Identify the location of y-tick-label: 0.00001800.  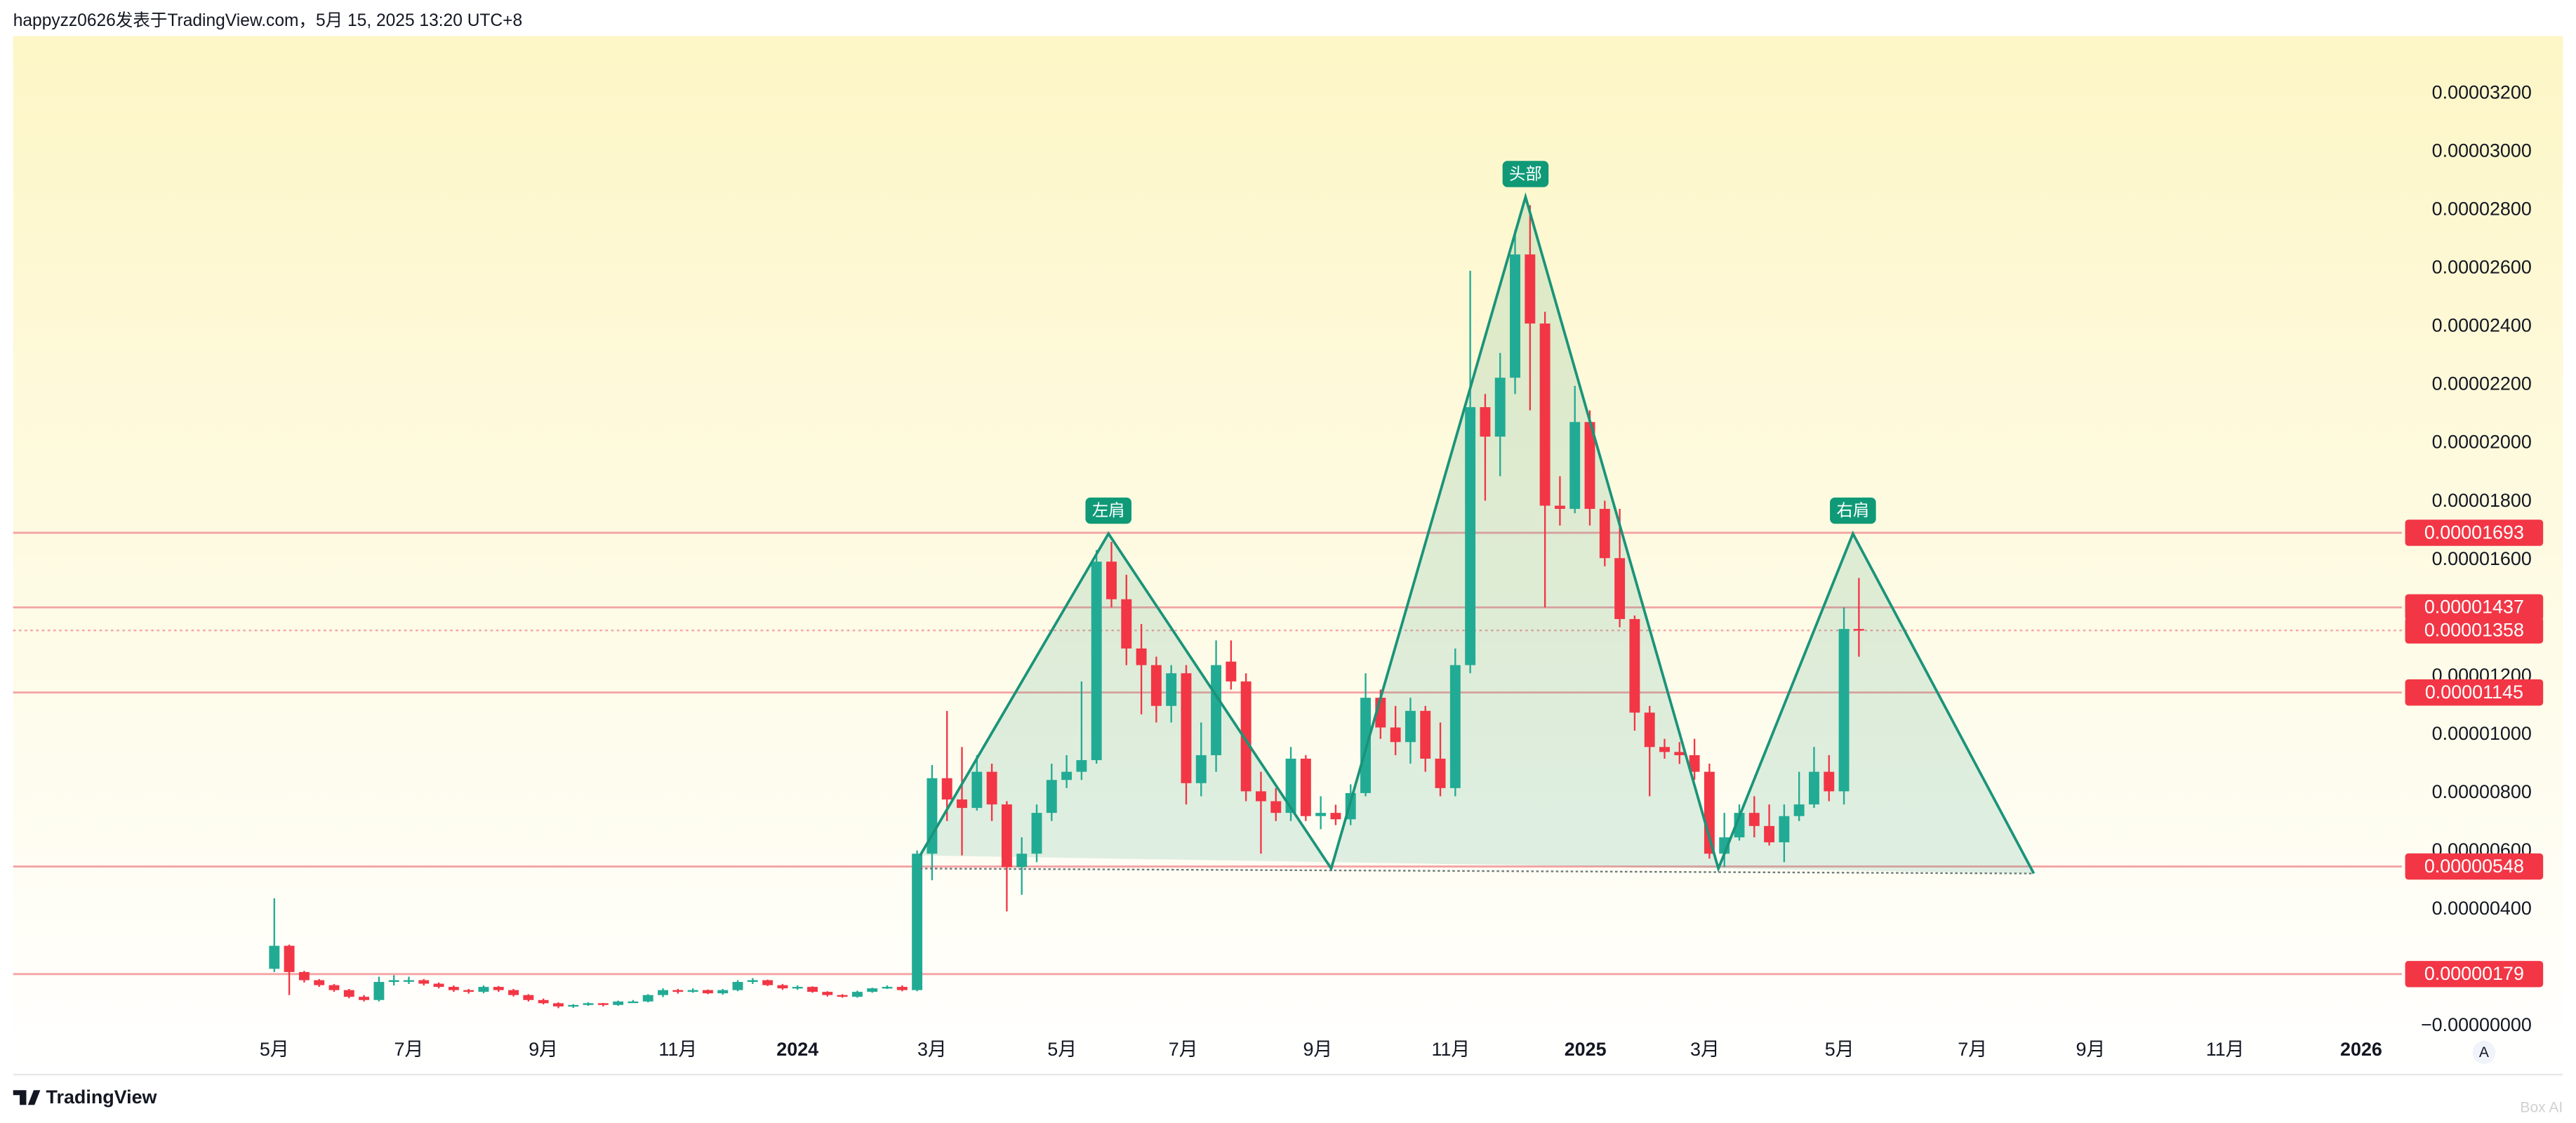
(2482, 500).